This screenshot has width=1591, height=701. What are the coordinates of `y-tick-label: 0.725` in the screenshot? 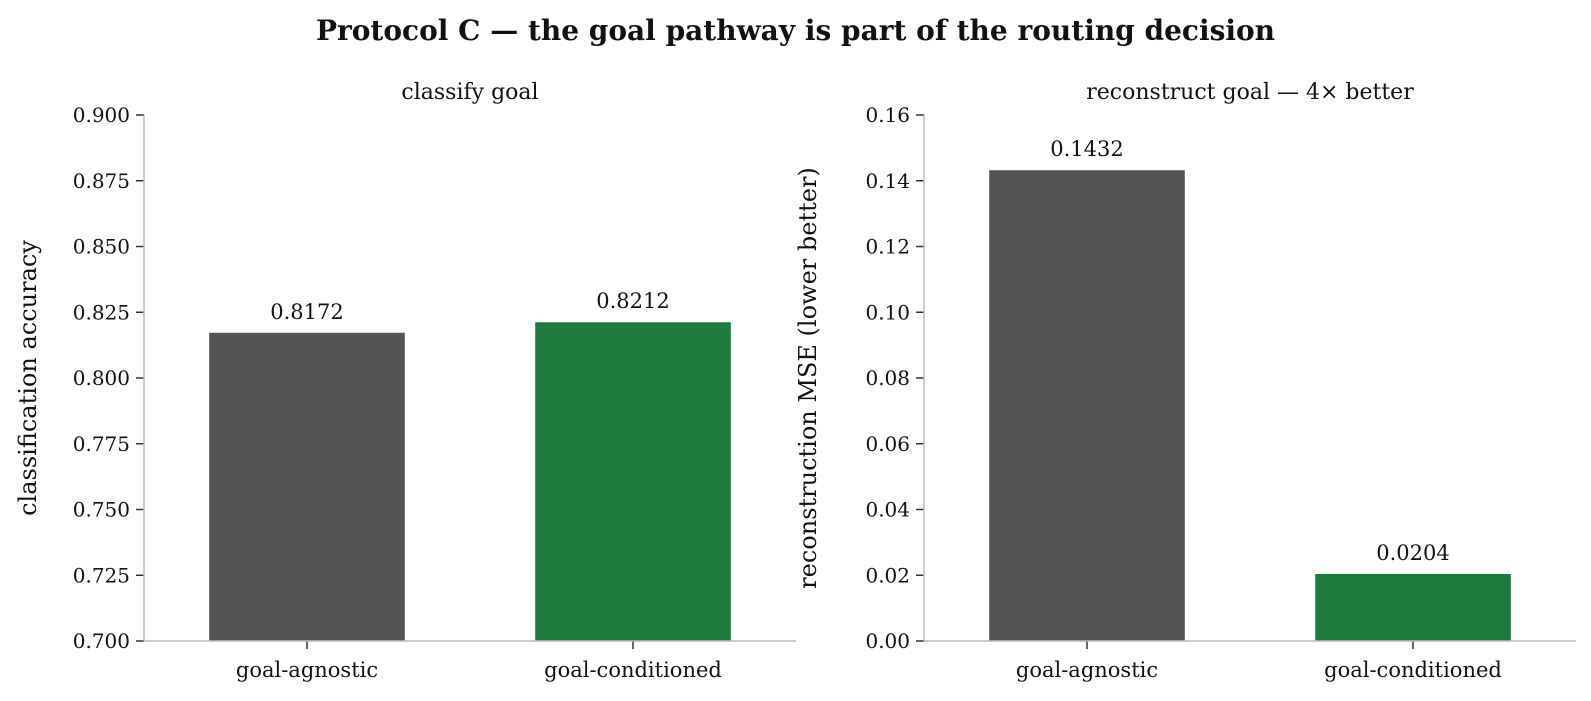 It's located at (101, 575).